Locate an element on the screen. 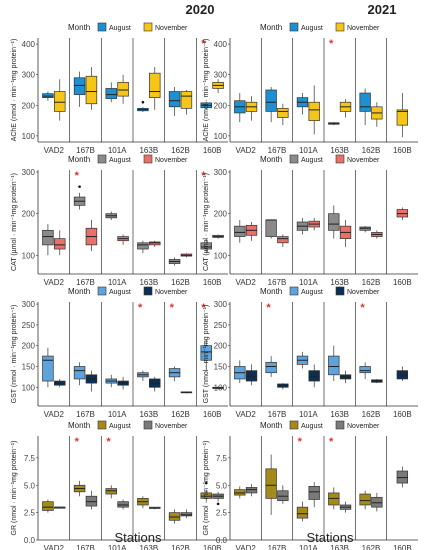  y-tick-label: 400 is located at coordinates (29, 44).